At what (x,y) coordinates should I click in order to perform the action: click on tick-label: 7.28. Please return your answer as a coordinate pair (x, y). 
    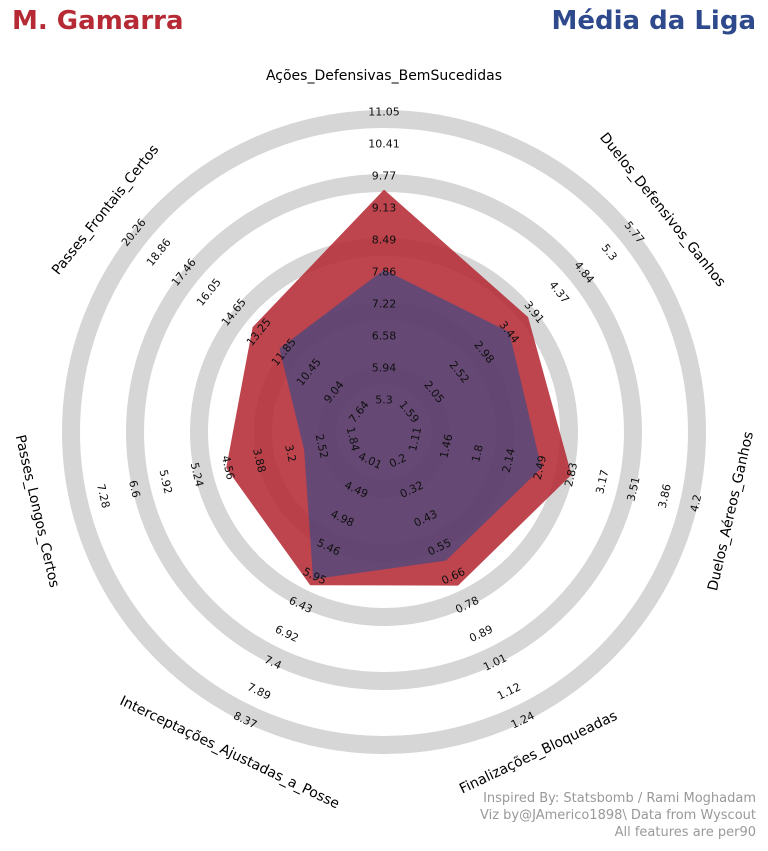
    Looking at the image, I should click on (103, 496).